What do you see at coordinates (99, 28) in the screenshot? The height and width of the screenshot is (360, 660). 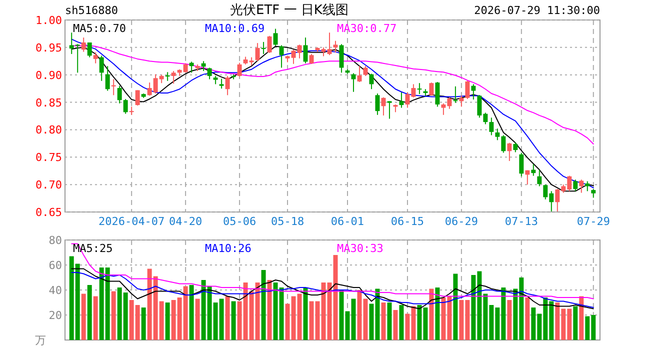 I see `series-label: MA5:0.70` at bounding box center [99, 28].